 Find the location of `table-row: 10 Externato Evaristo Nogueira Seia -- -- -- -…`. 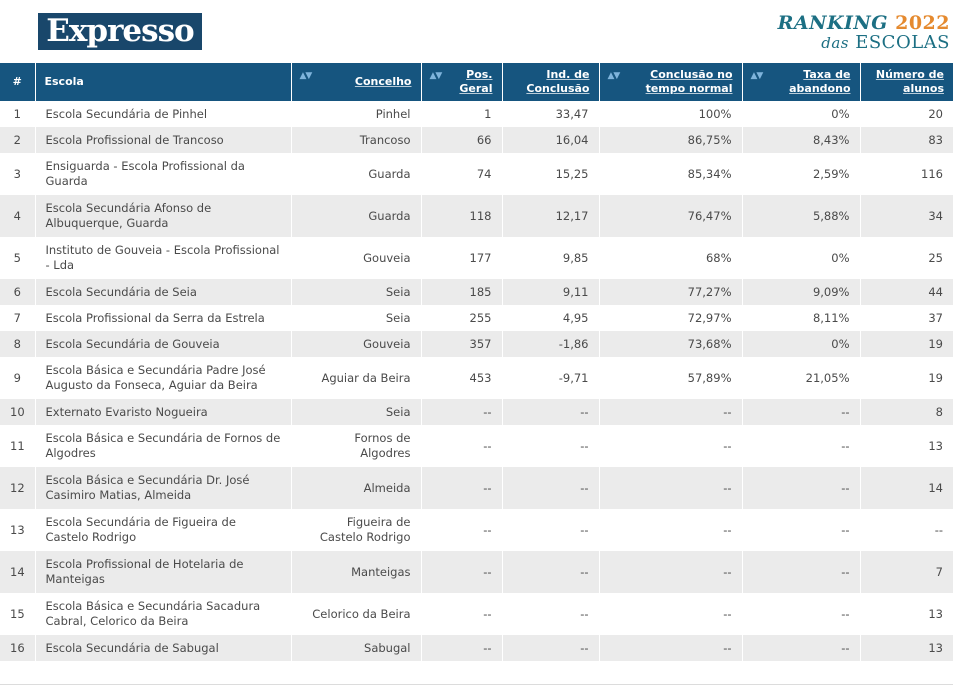

table-row: 10 Externato Evaristo Nogueira Seia -- -- -- -… is located at coordinates (476, 412).